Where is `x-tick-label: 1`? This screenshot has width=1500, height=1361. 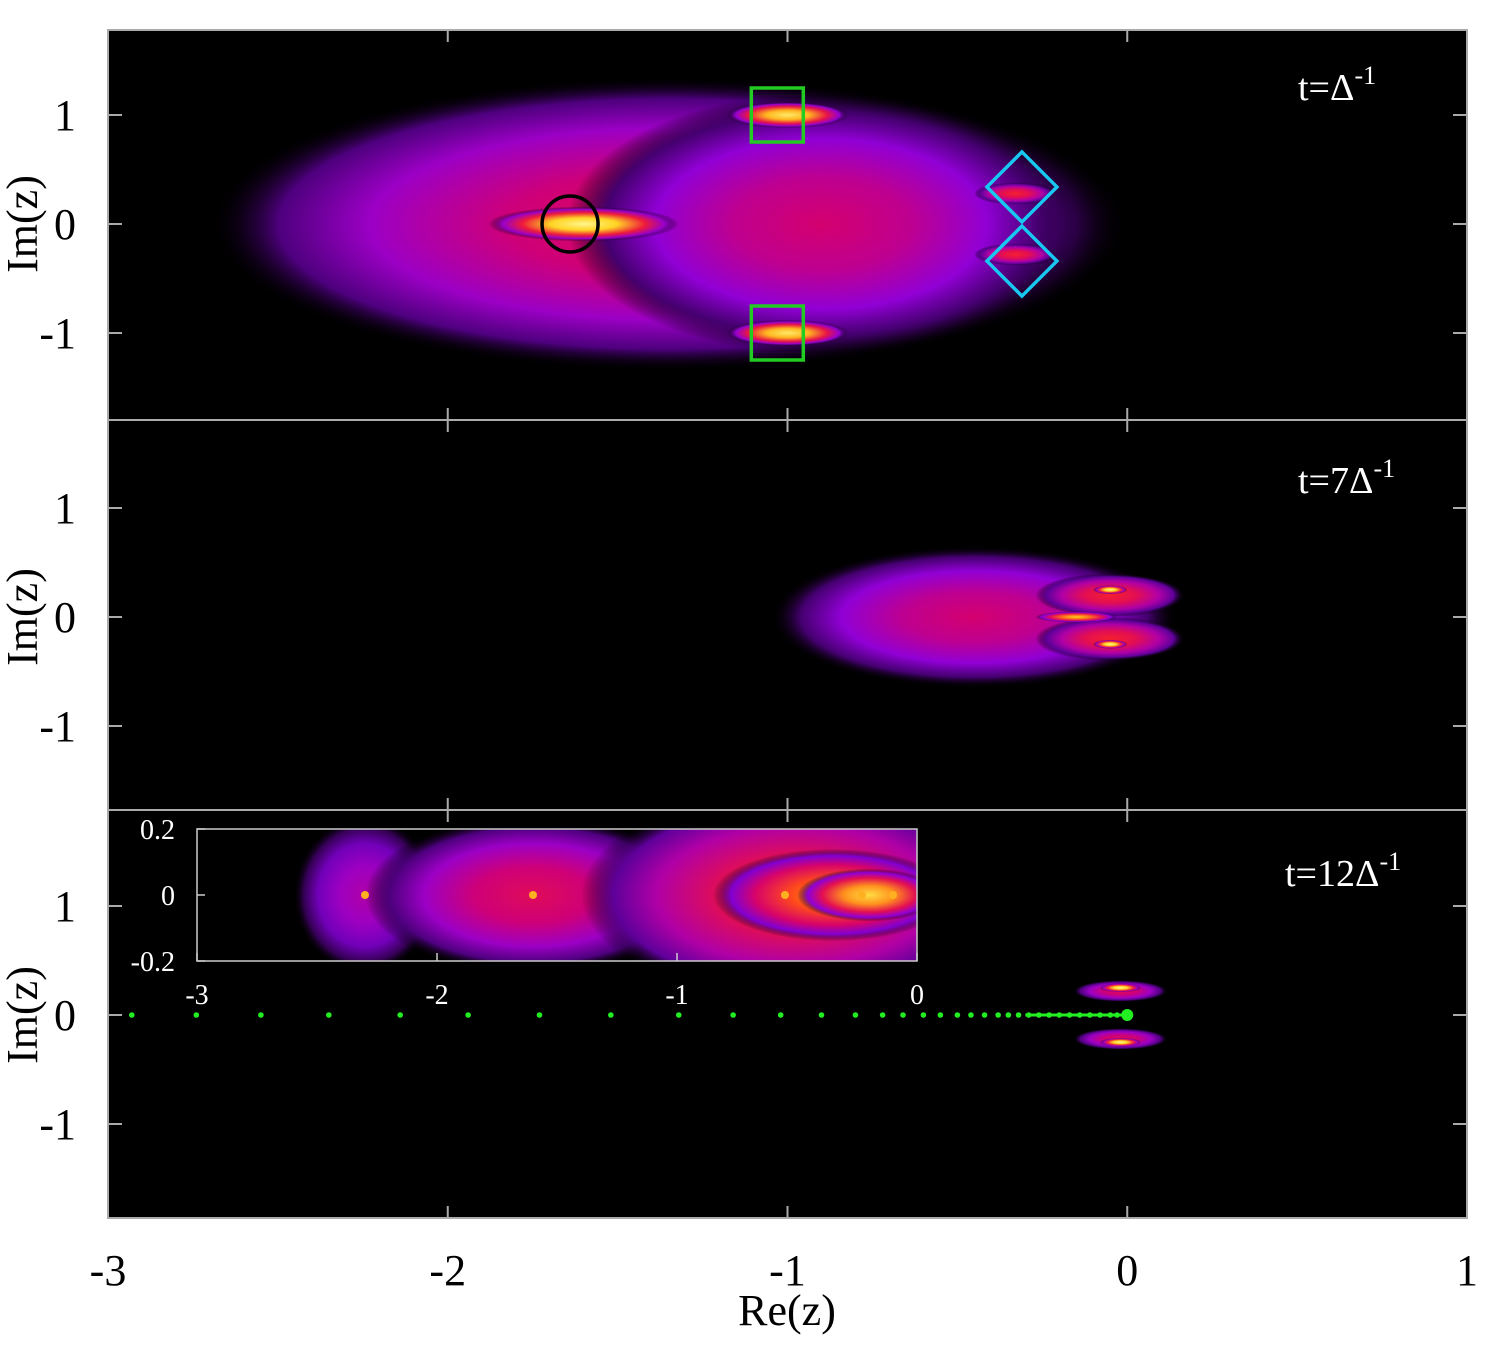 x-tick-label: 1 is located at coordinates (1467, 1270).